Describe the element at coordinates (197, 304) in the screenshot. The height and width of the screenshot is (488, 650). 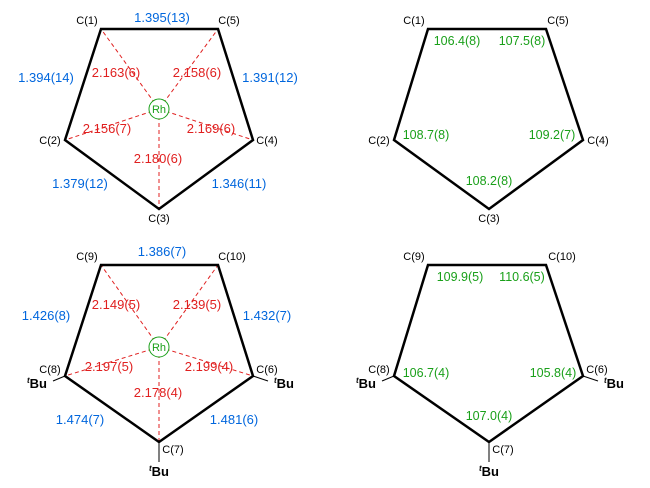
I see `rh-distance-c10: 2.139(5)` at that location.